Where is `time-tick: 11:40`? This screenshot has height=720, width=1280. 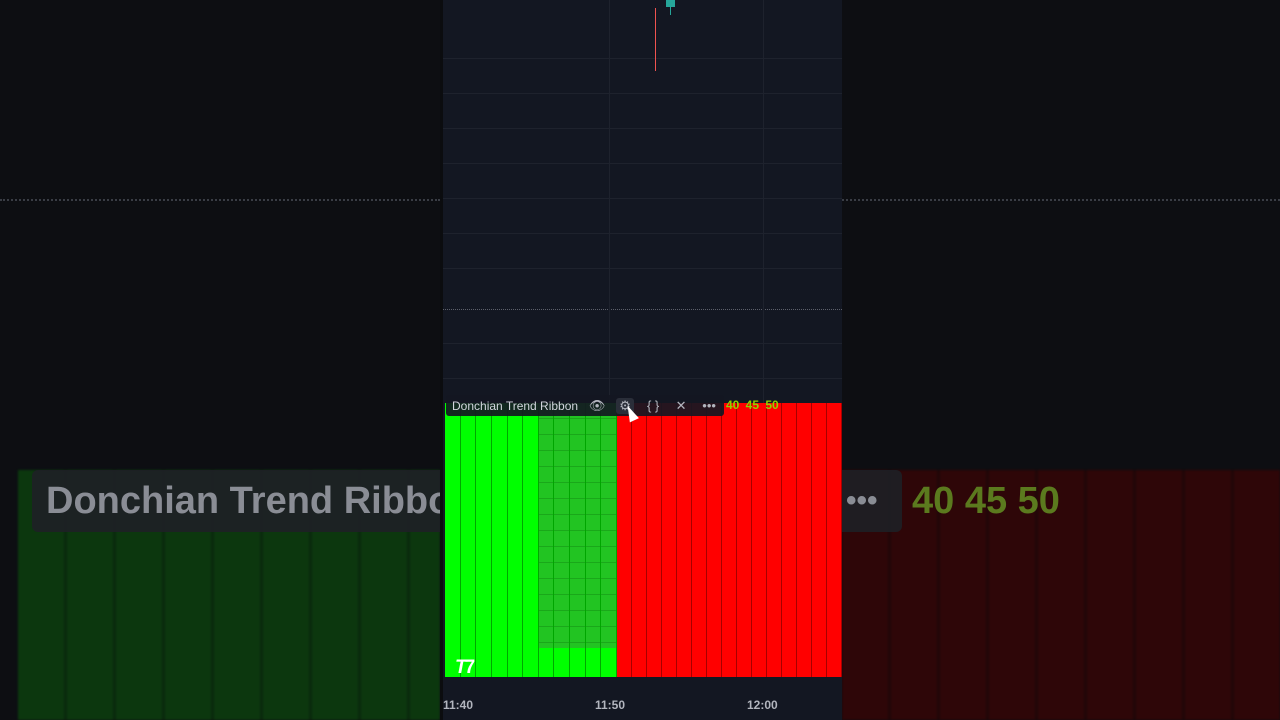
time-tick: 11:40 is located at coordinates (458, 705).